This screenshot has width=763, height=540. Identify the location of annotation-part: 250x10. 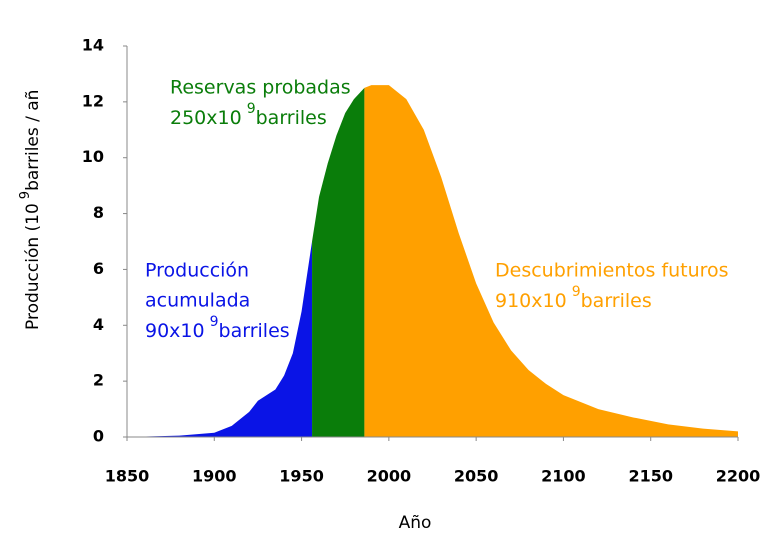
(206, 118).